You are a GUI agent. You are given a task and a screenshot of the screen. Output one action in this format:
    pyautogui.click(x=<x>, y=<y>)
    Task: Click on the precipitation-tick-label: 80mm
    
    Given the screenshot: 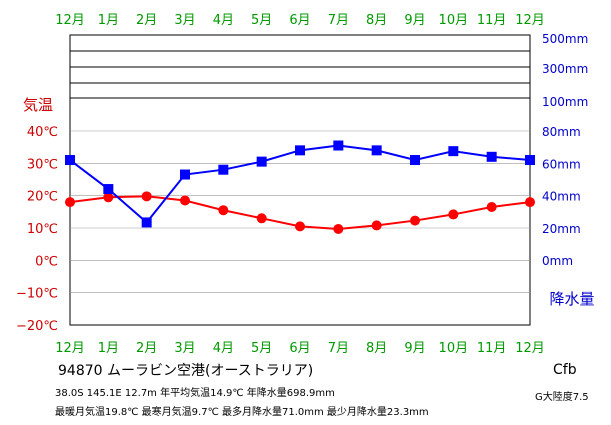 What is the action you would take?
    pyautogui.click(x=561, y=132)
    